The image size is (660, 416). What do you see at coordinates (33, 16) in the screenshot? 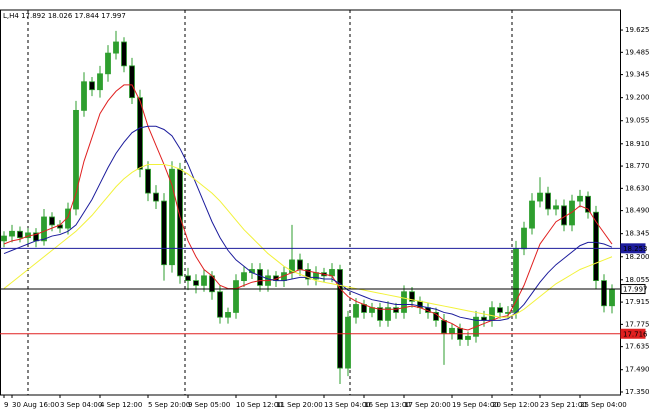
I see `open-value: 17.892` at bounding box center [33, 16].